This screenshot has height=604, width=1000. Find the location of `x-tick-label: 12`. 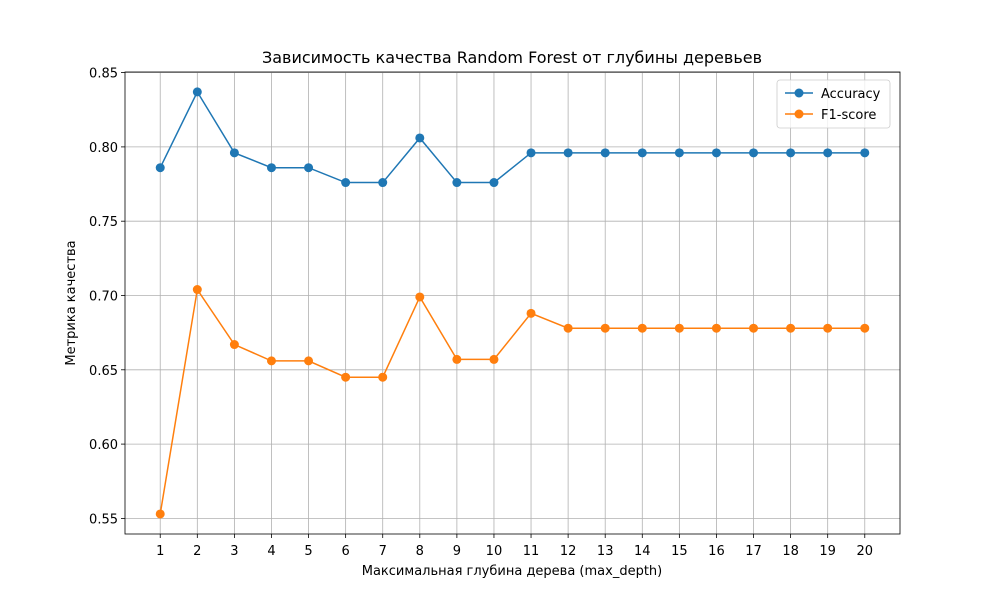

x-tick-label: 12 is located at coordinates (568, 551).